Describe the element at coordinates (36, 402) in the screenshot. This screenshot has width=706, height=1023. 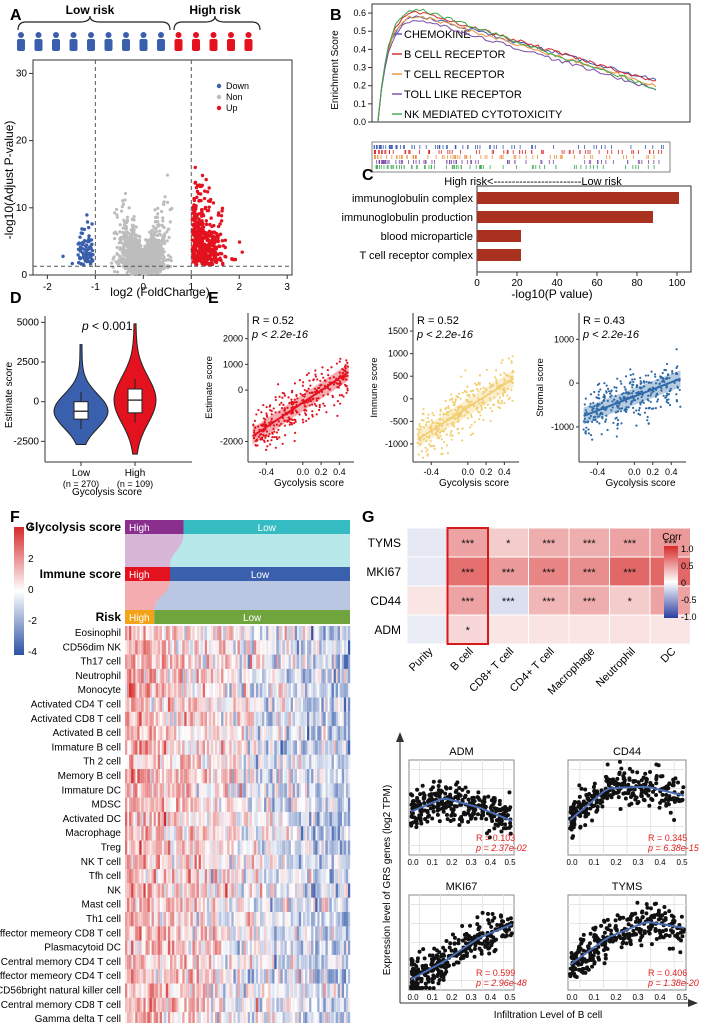
I see `violin-ytick-label: 0` at that location.